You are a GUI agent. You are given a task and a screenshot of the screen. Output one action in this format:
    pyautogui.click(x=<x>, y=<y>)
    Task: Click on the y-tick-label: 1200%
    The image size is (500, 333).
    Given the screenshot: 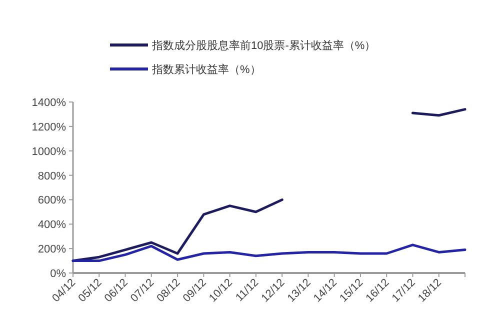 What is the action you would take?
    pyautogui.click(x=49, y=127)
    